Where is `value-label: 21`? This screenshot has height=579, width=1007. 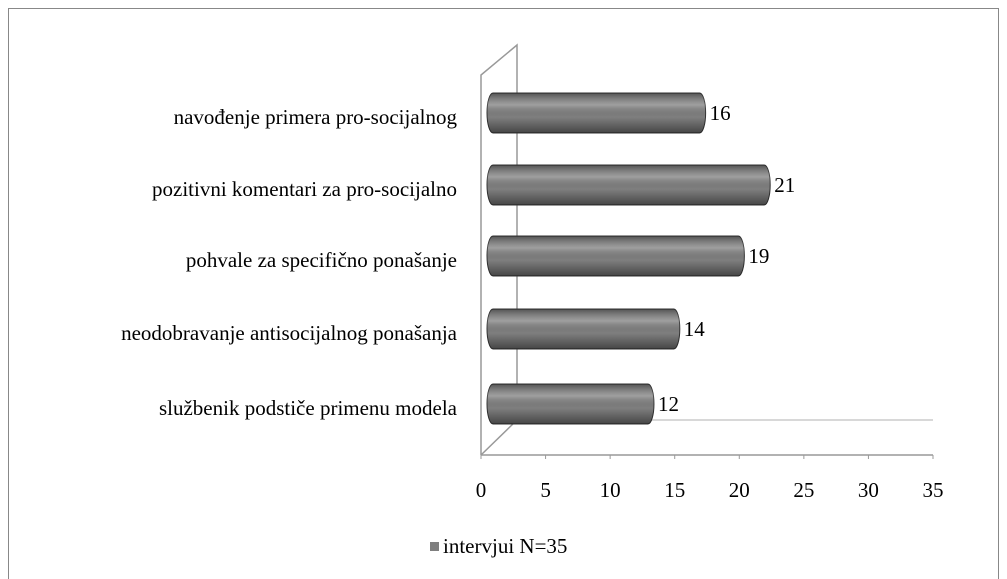
value-label: 21 is located at coordinates (784, 185).